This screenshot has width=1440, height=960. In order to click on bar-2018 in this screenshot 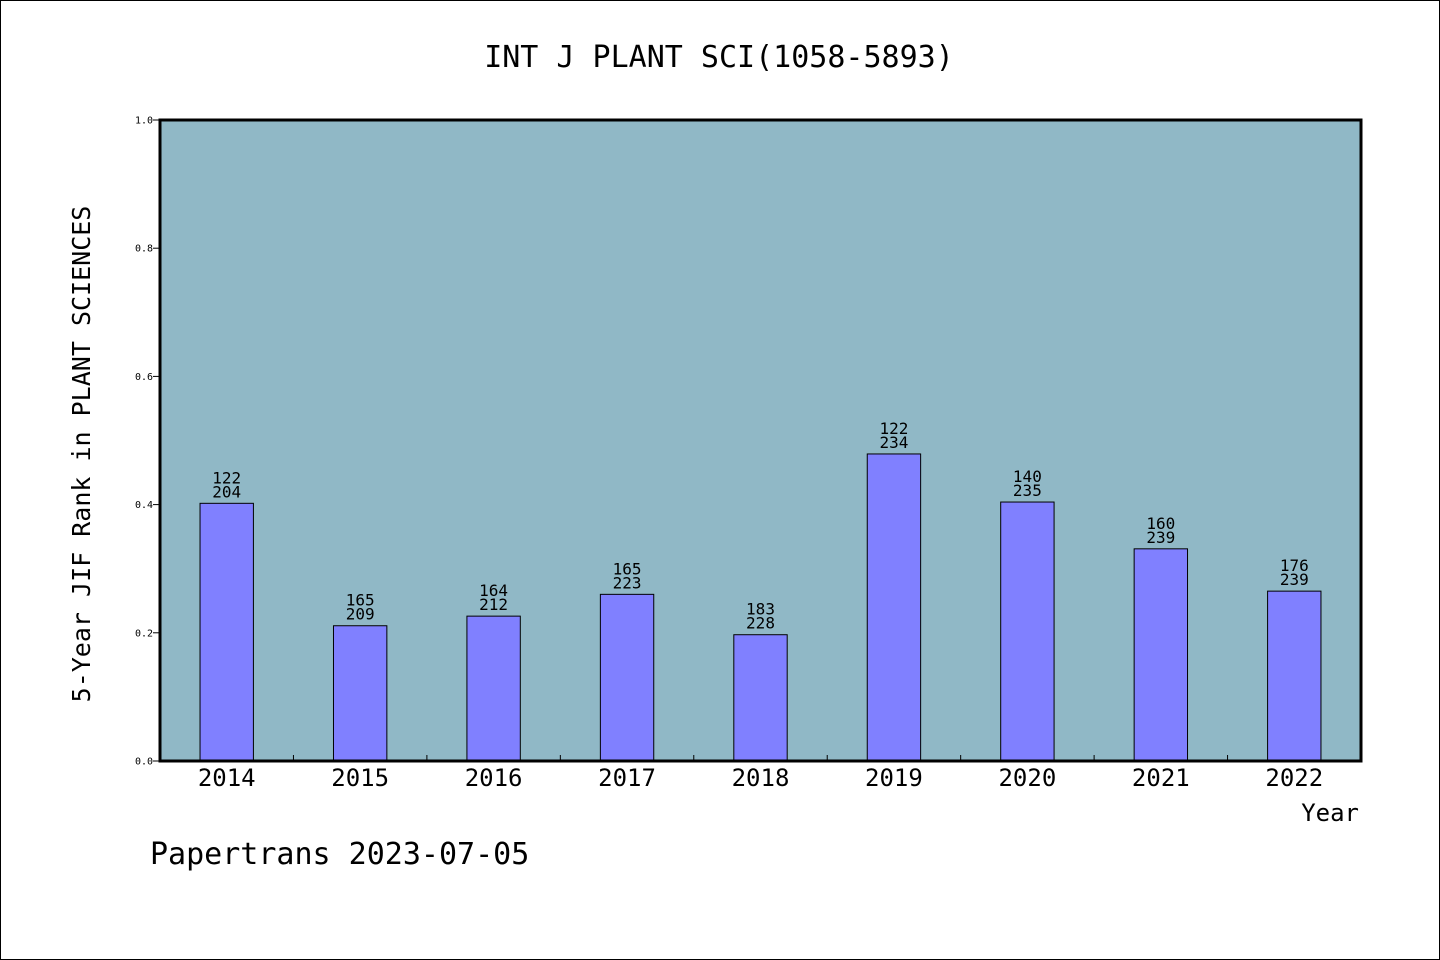, I will do `click(760, 698)`.